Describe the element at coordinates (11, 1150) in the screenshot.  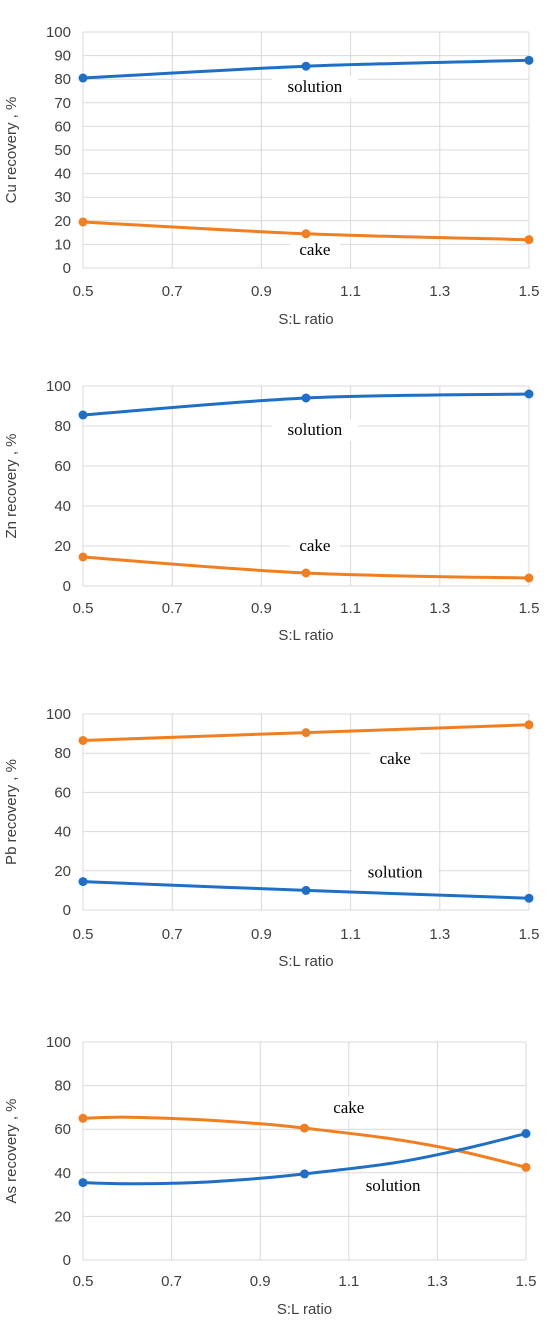
I see `y-axis-title: As recovery , %` at that location.